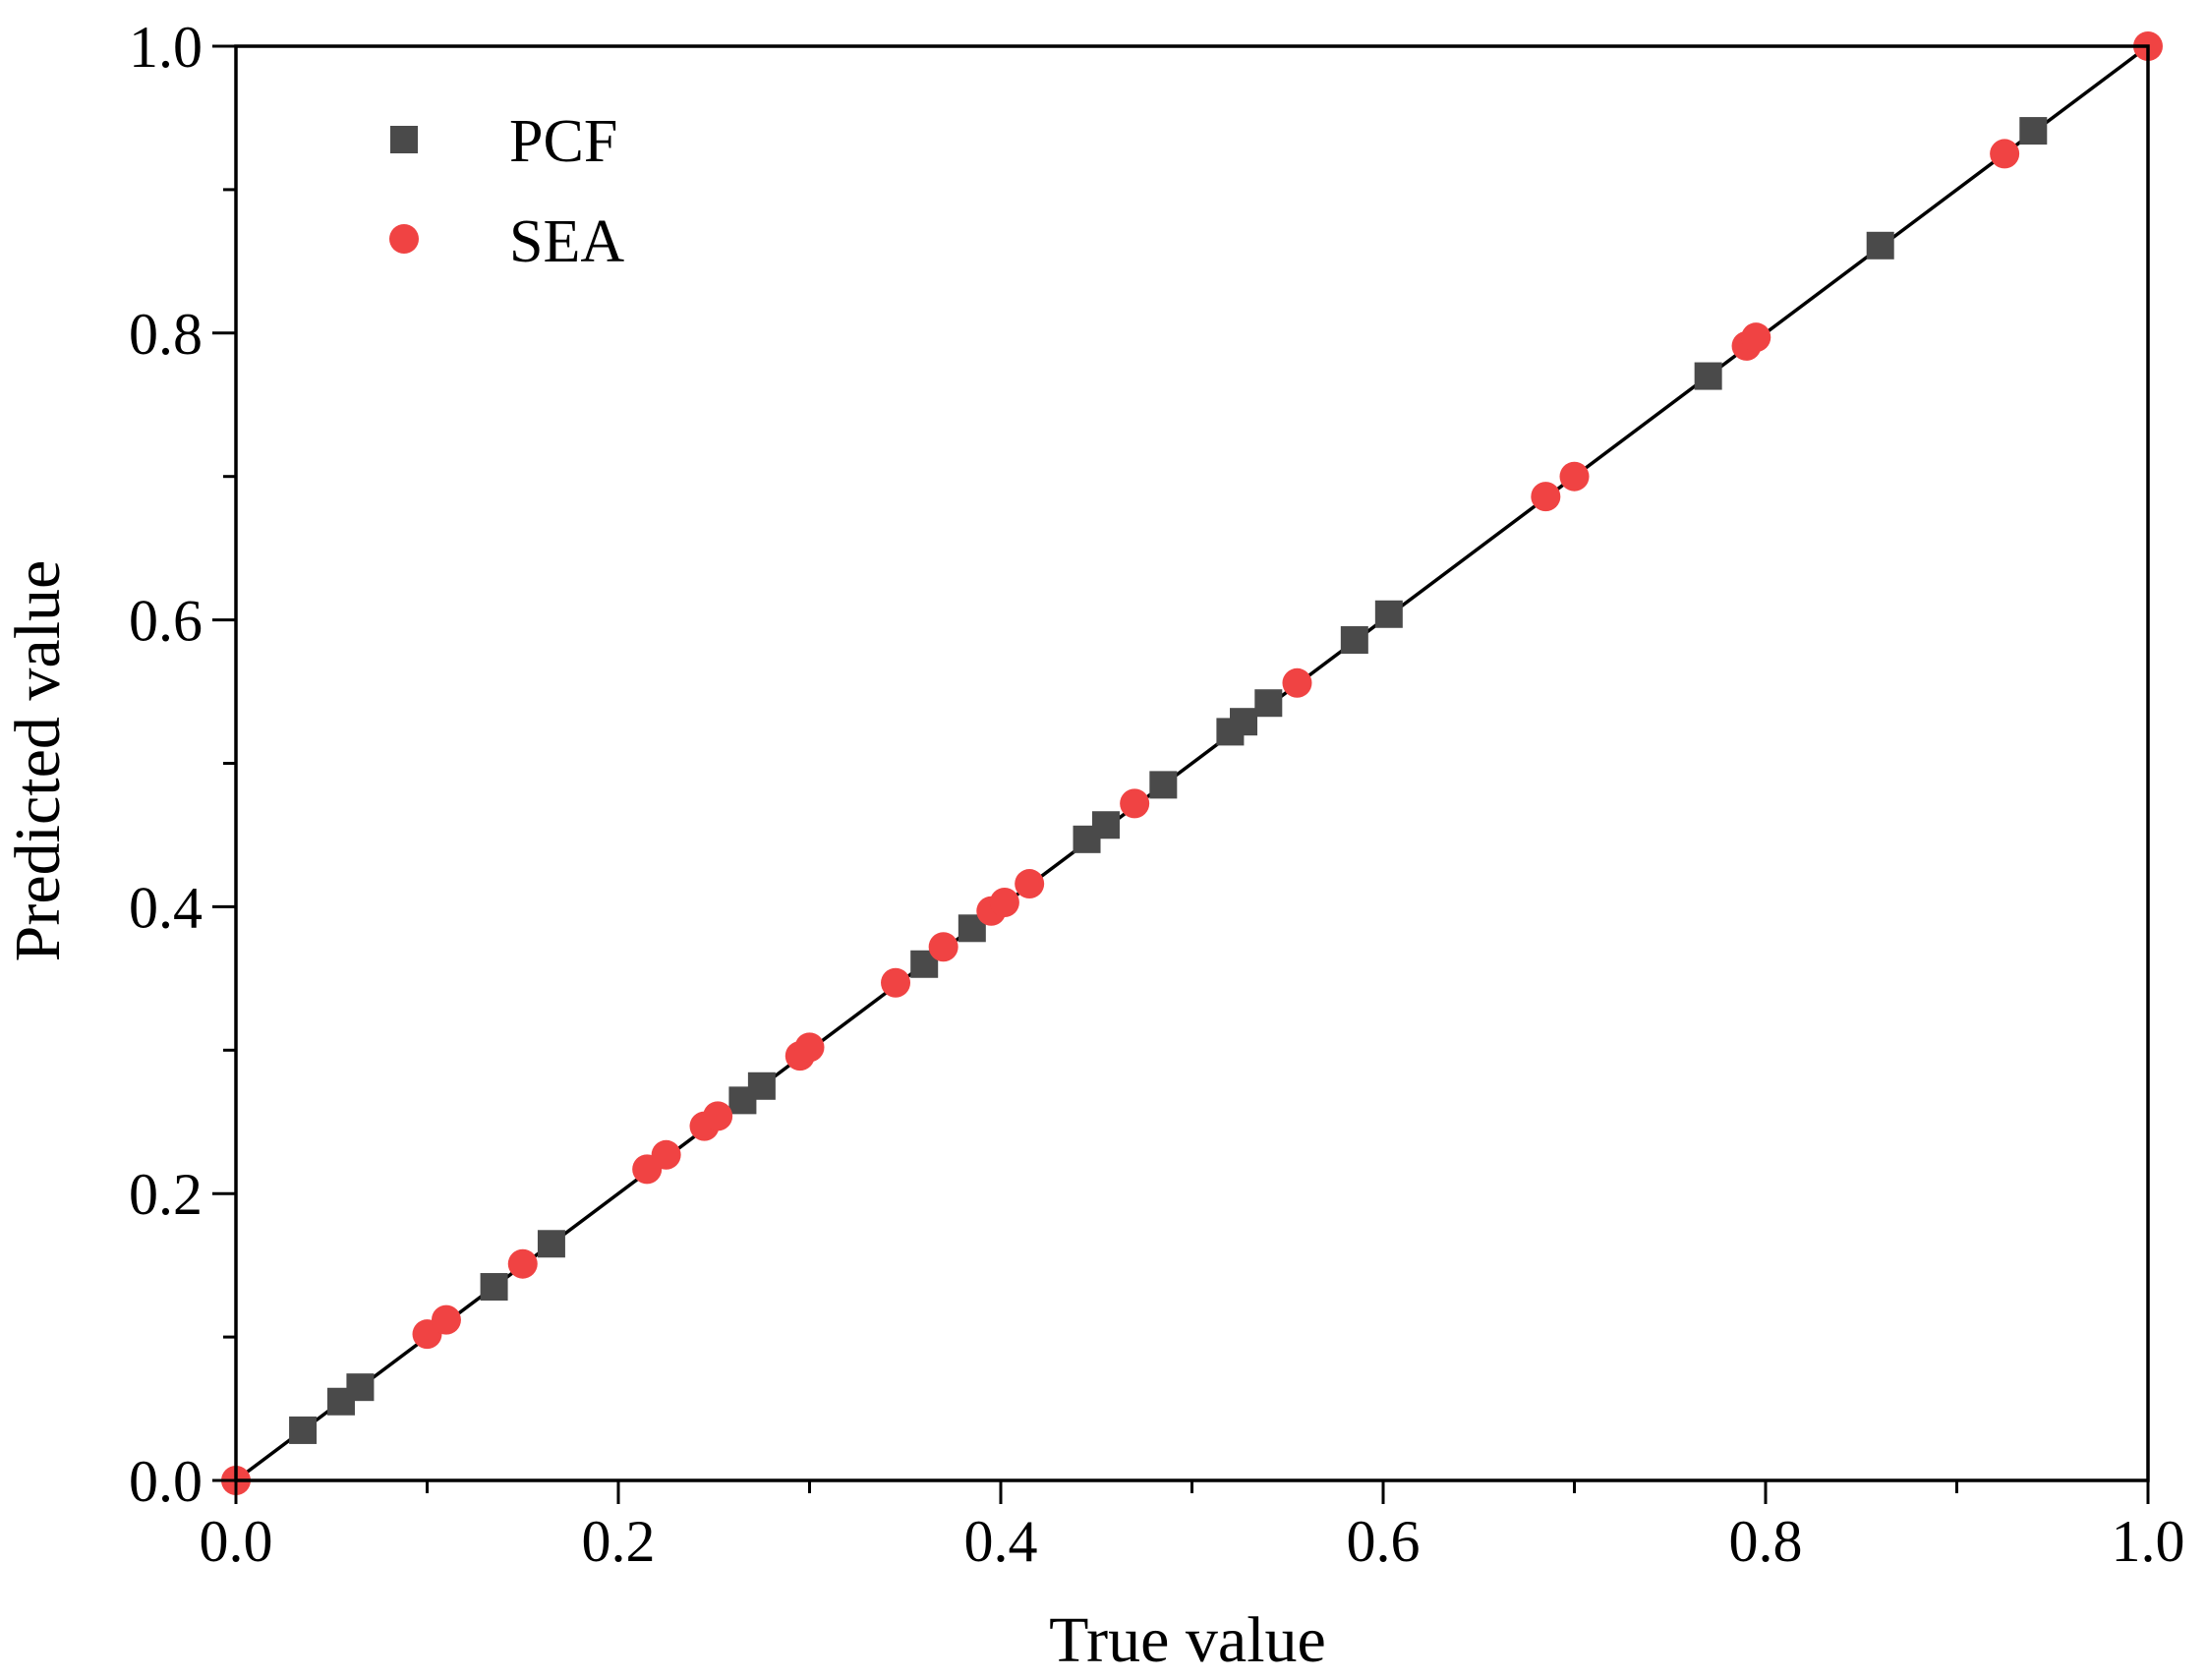 The height and width of the screenshot is (1680, 2206). Describe the element at coordinates (1001, 1541) in the screenshot. I see `x-tick-label: 0.4` at that location.